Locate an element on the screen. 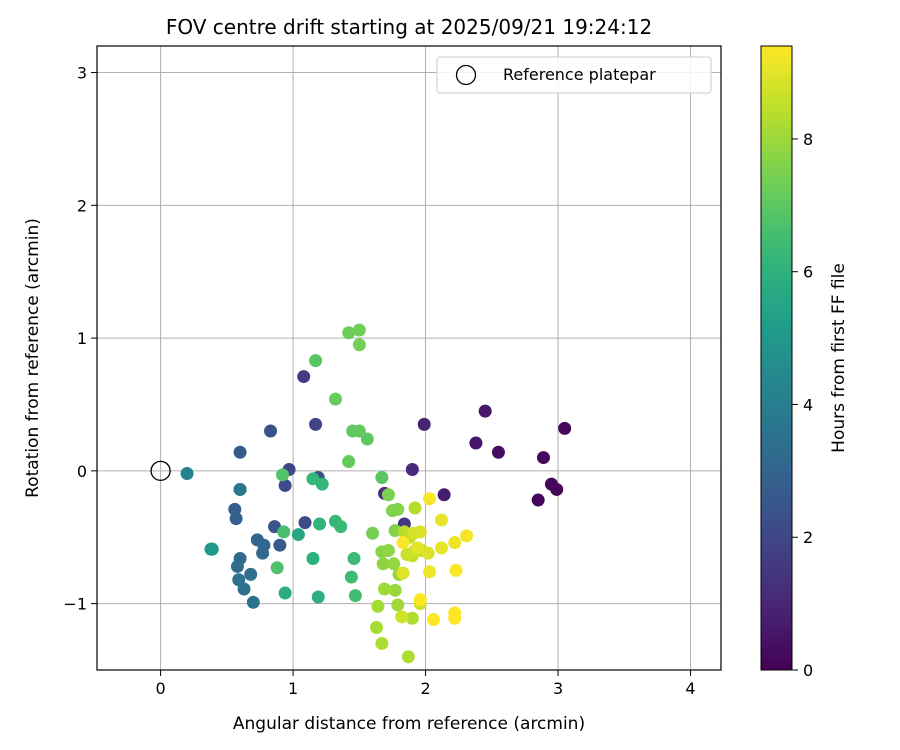 The image size is (900, 750). x-axis-ticks: 0 1 2 3 4 is located at coordinates (425, 684).